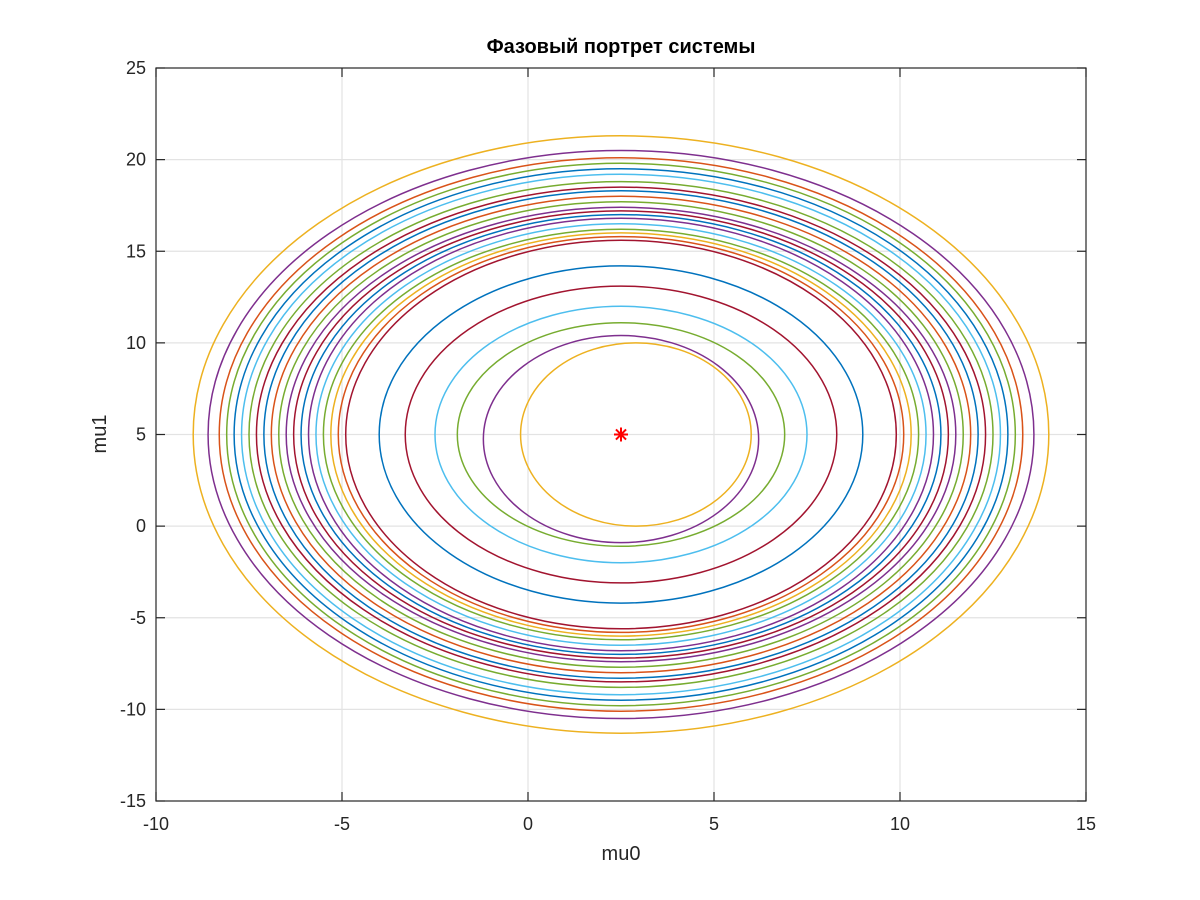 This screenshot has width=1200, height=900. What do you see at coordinates (528, 824) in the screenshot?
I see `x-tick-label: 0` at bounding box center [528, 824].